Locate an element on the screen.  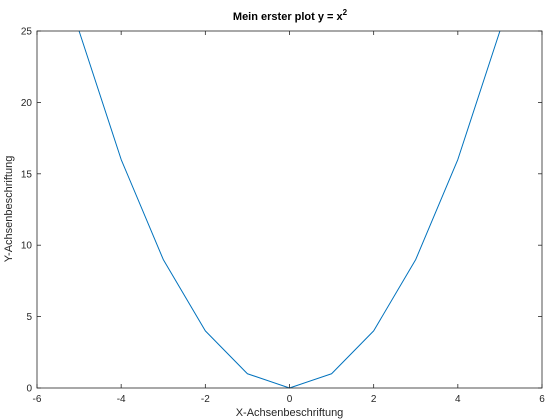
x-axis-label: X-Achsenbeschriftung is located at coordinates (290, 413).